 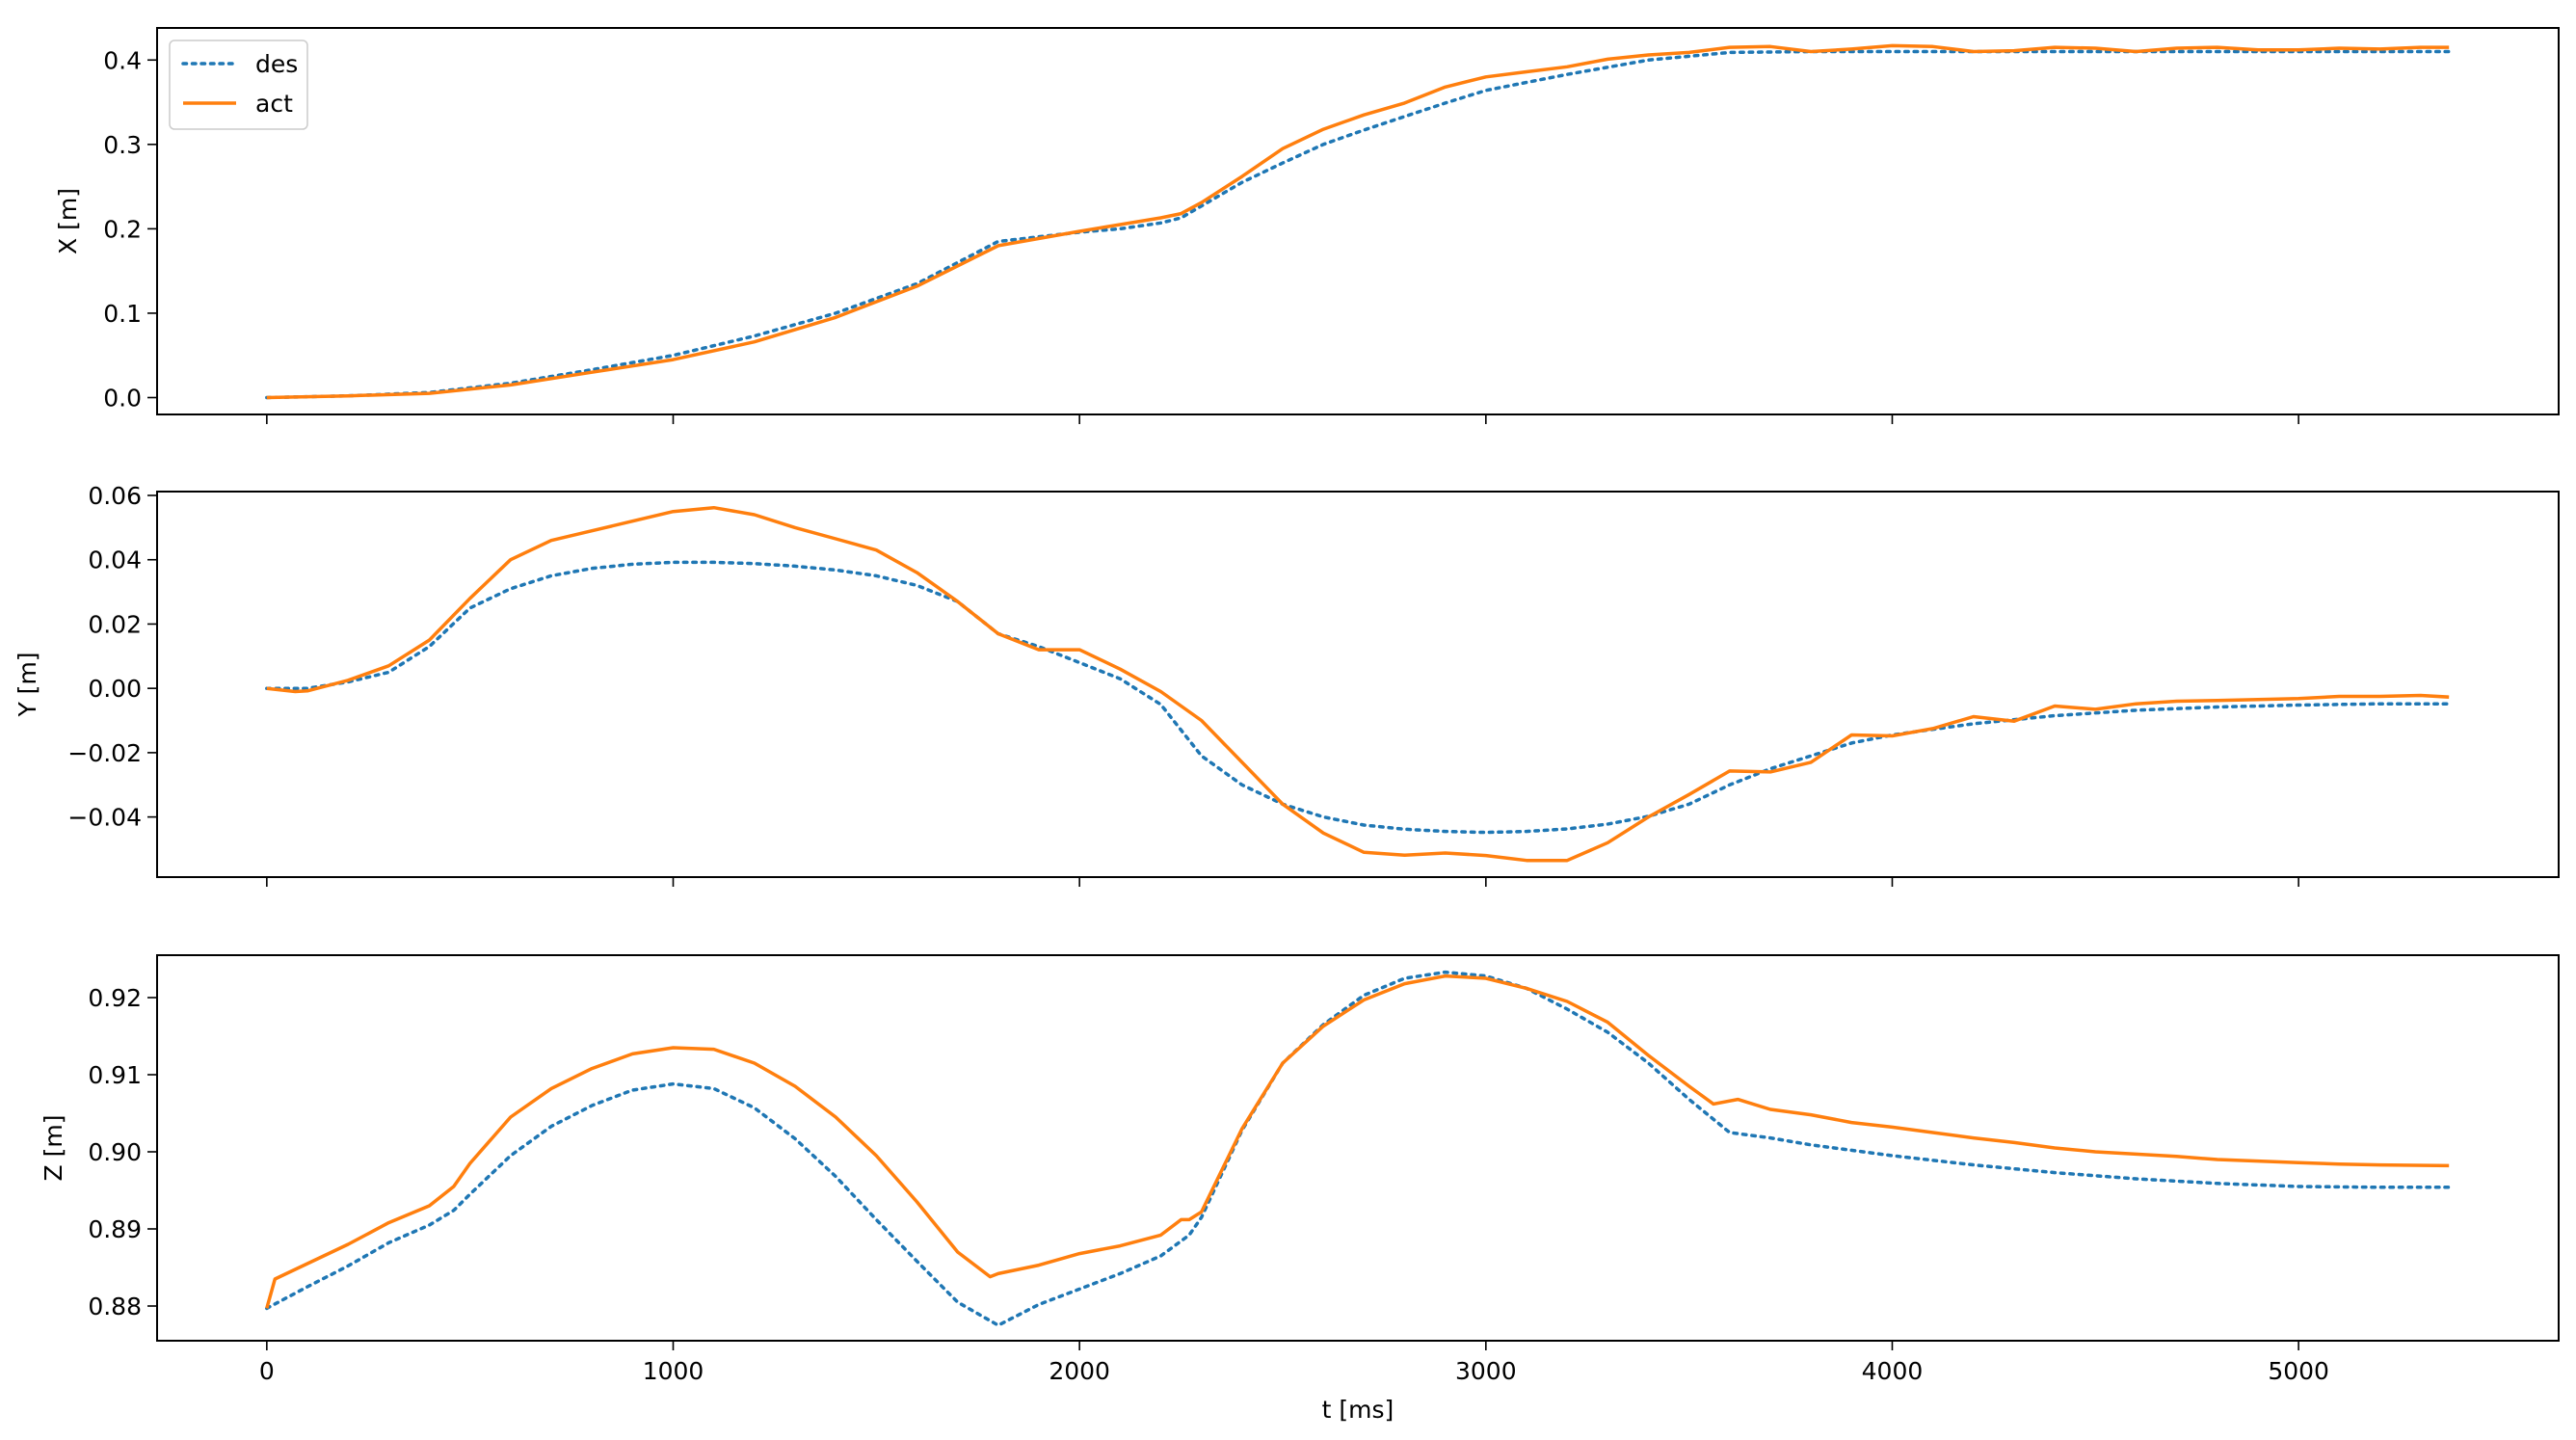 What do you see at coordinates (115, 561) in the screenshot?
I see `ytick-label: 0.04` at bounding box center [115, 561].